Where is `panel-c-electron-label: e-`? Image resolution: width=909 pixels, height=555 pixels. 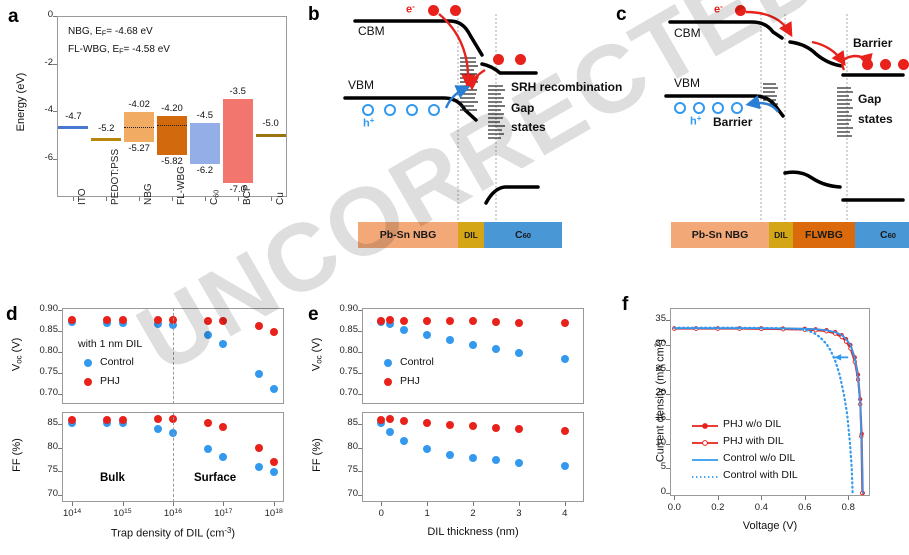
panel-c-electron-label: e- is located at coordinates (718, 9).